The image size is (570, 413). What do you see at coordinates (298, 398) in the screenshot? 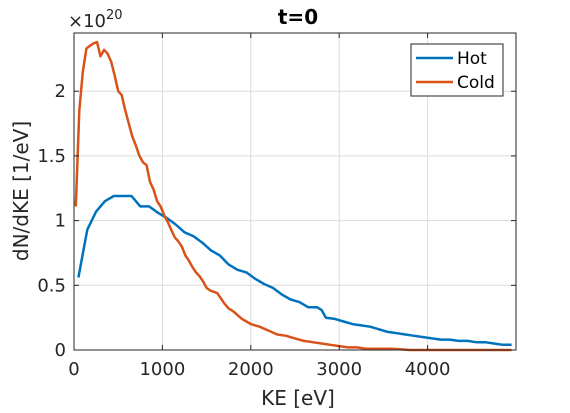
I see `x-axis-label: KE [eV]` at bounding box center [298, 398].